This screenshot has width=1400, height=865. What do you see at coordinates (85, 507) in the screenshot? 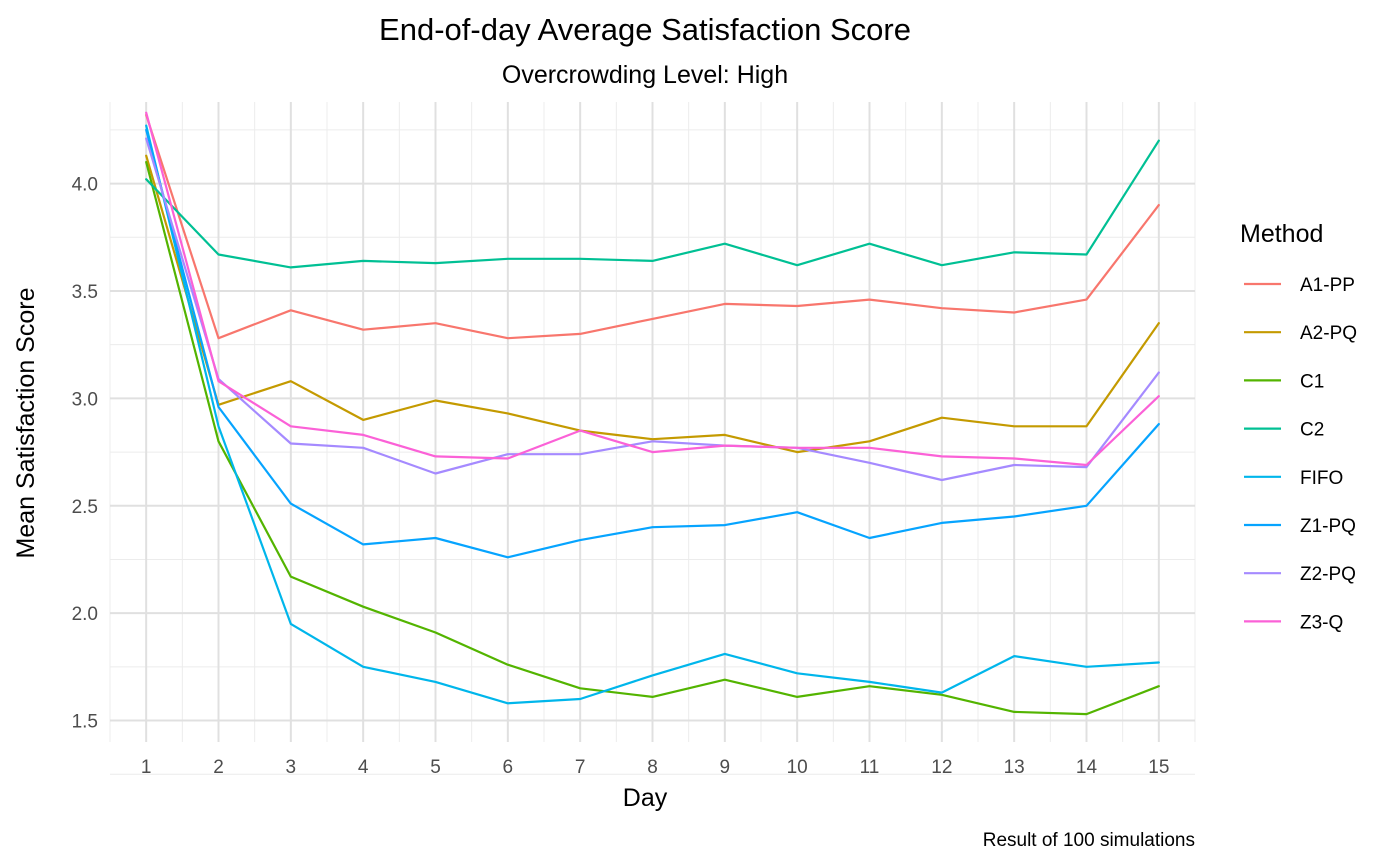
I see `y-tick-label: 2.5` at bounding box center [85, 507].